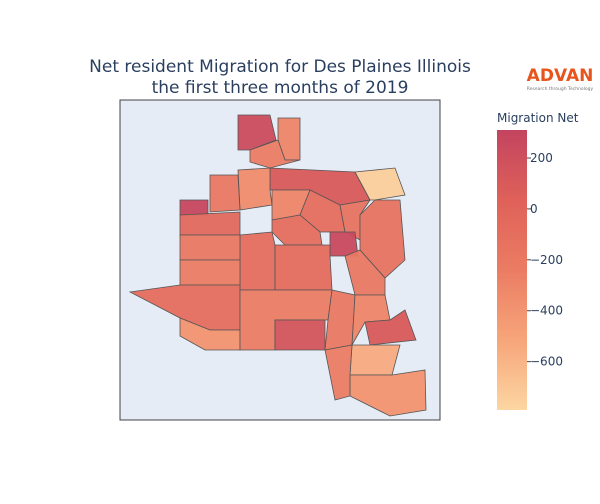 The image size is (600, 504). What do you see at coordinates (541, 158) in the screenshot?
I see `colorbar-tick-label: 200` at bounding box center [541, 158].